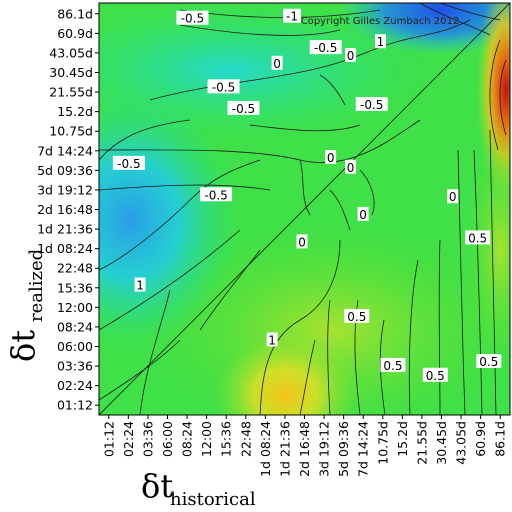 The height and width of the screenshot is (512, 512). Describe the element at coordinates (75, 33) in the screenshot. I see `y-tick-label: 60.9d` at that location.